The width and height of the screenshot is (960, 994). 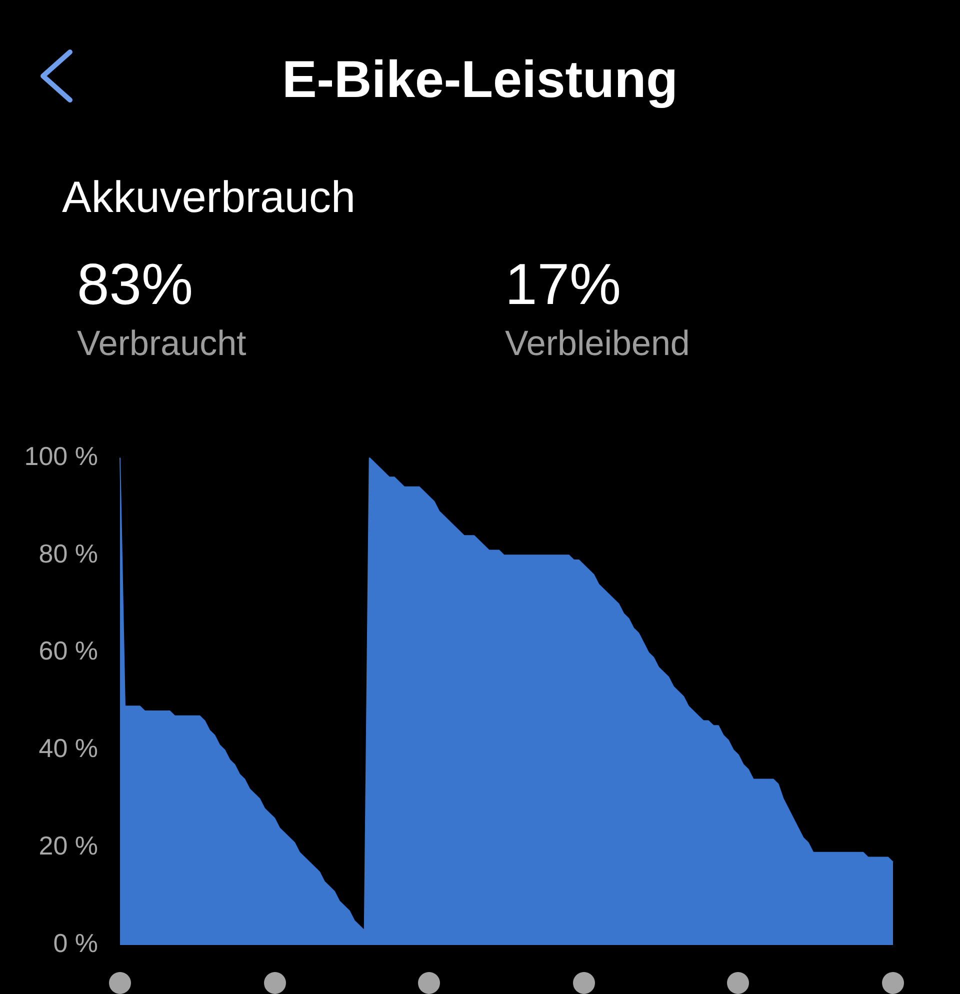 I want to click on y-tick-label: 20 %, so click(x=68, y=845).